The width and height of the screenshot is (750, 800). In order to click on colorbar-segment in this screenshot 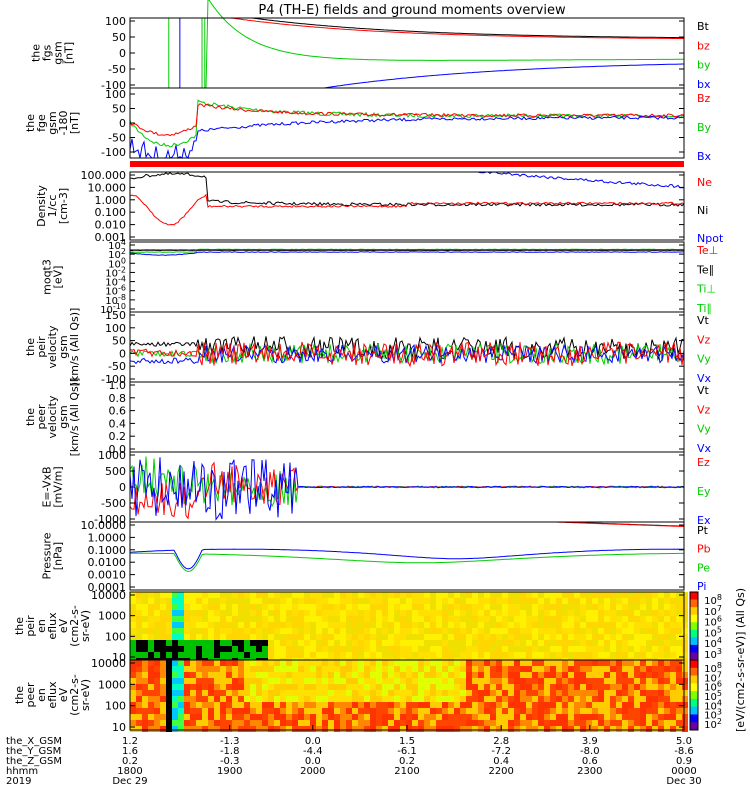, I will do `click(694, 710)`.